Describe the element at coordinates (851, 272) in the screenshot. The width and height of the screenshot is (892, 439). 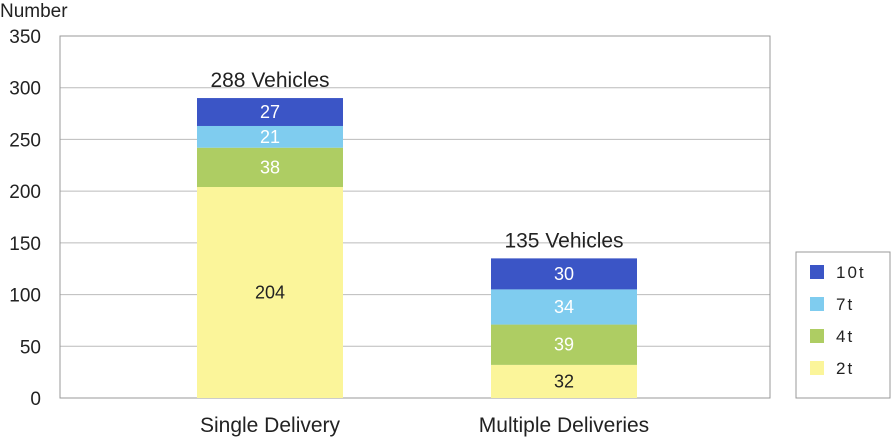
I see `legend-label: 10t` at that location.